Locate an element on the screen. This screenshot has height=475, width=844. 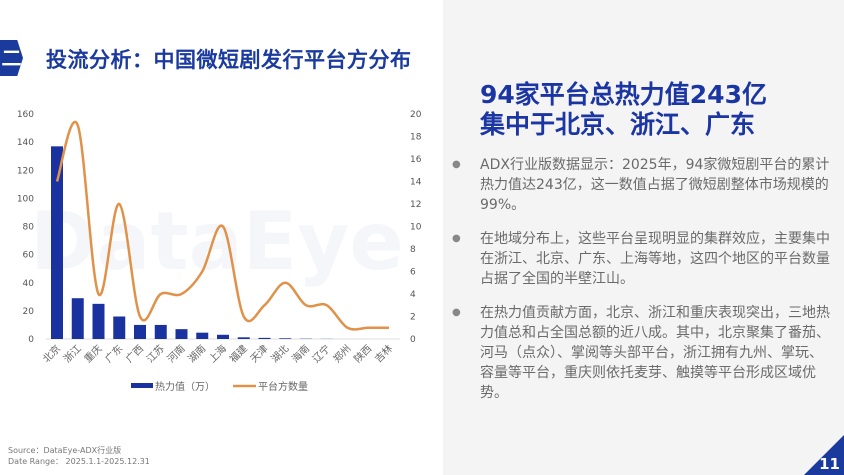
heading-line: 集中于北京、浙江、广东 is located at coordinates (618, 124).